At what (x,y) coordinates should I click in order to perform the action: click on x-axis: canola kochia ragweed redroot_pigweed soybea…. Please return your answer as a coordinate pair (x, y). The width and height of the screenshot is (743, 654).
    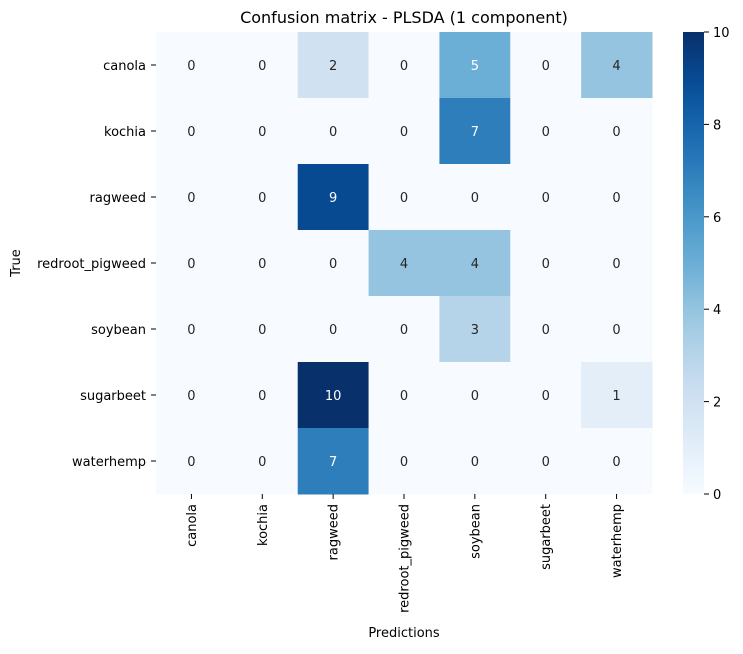
    Looking at the image, I should click on (405, 553).